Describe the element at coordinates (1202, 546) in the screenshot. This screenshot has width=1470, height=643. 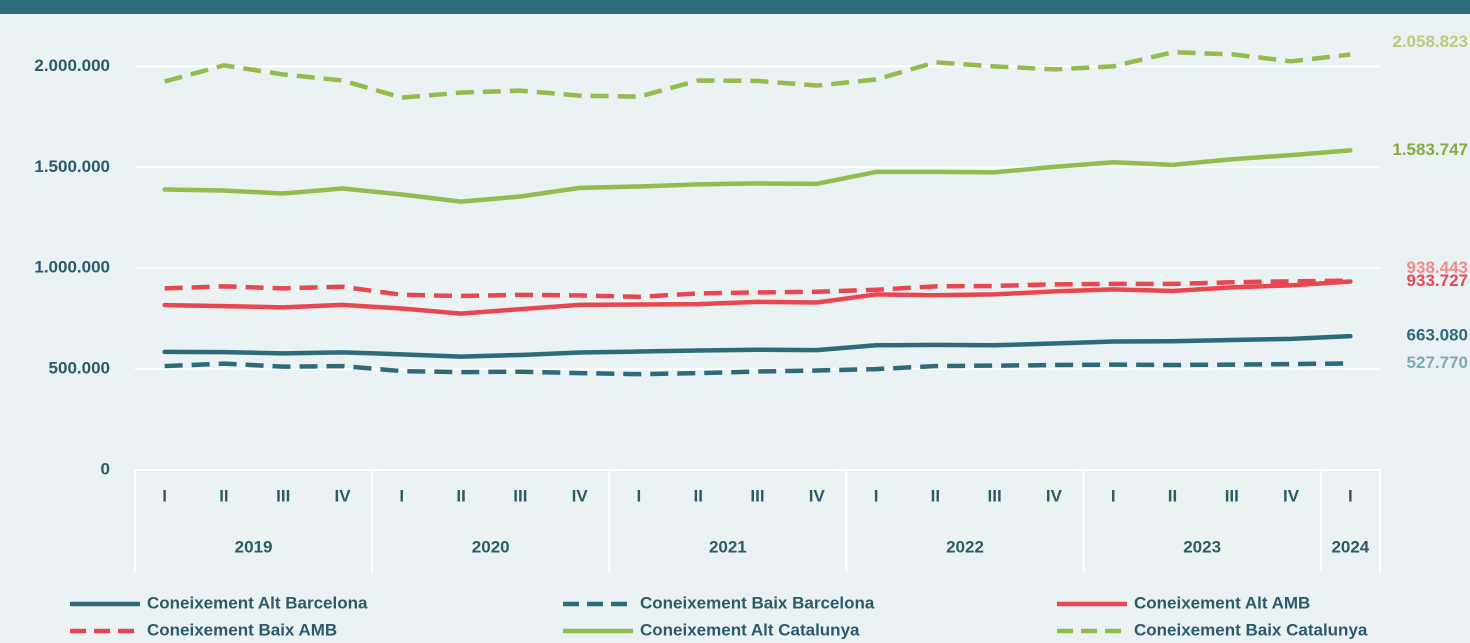
I see `year-label: 2023` at that location.